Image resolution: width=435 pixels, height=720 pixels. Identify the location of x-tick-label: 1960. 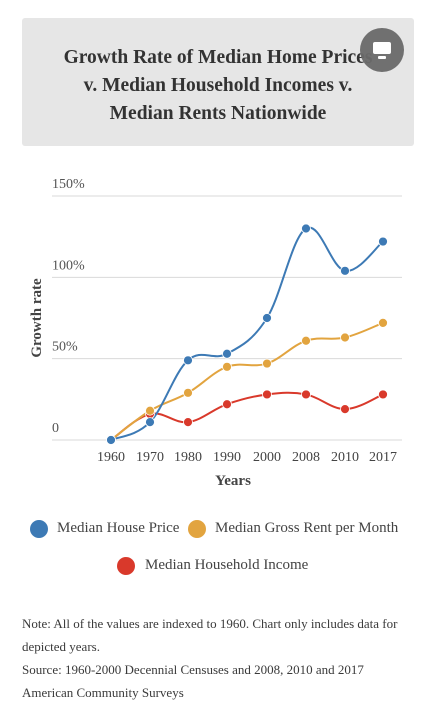
(111, 457).